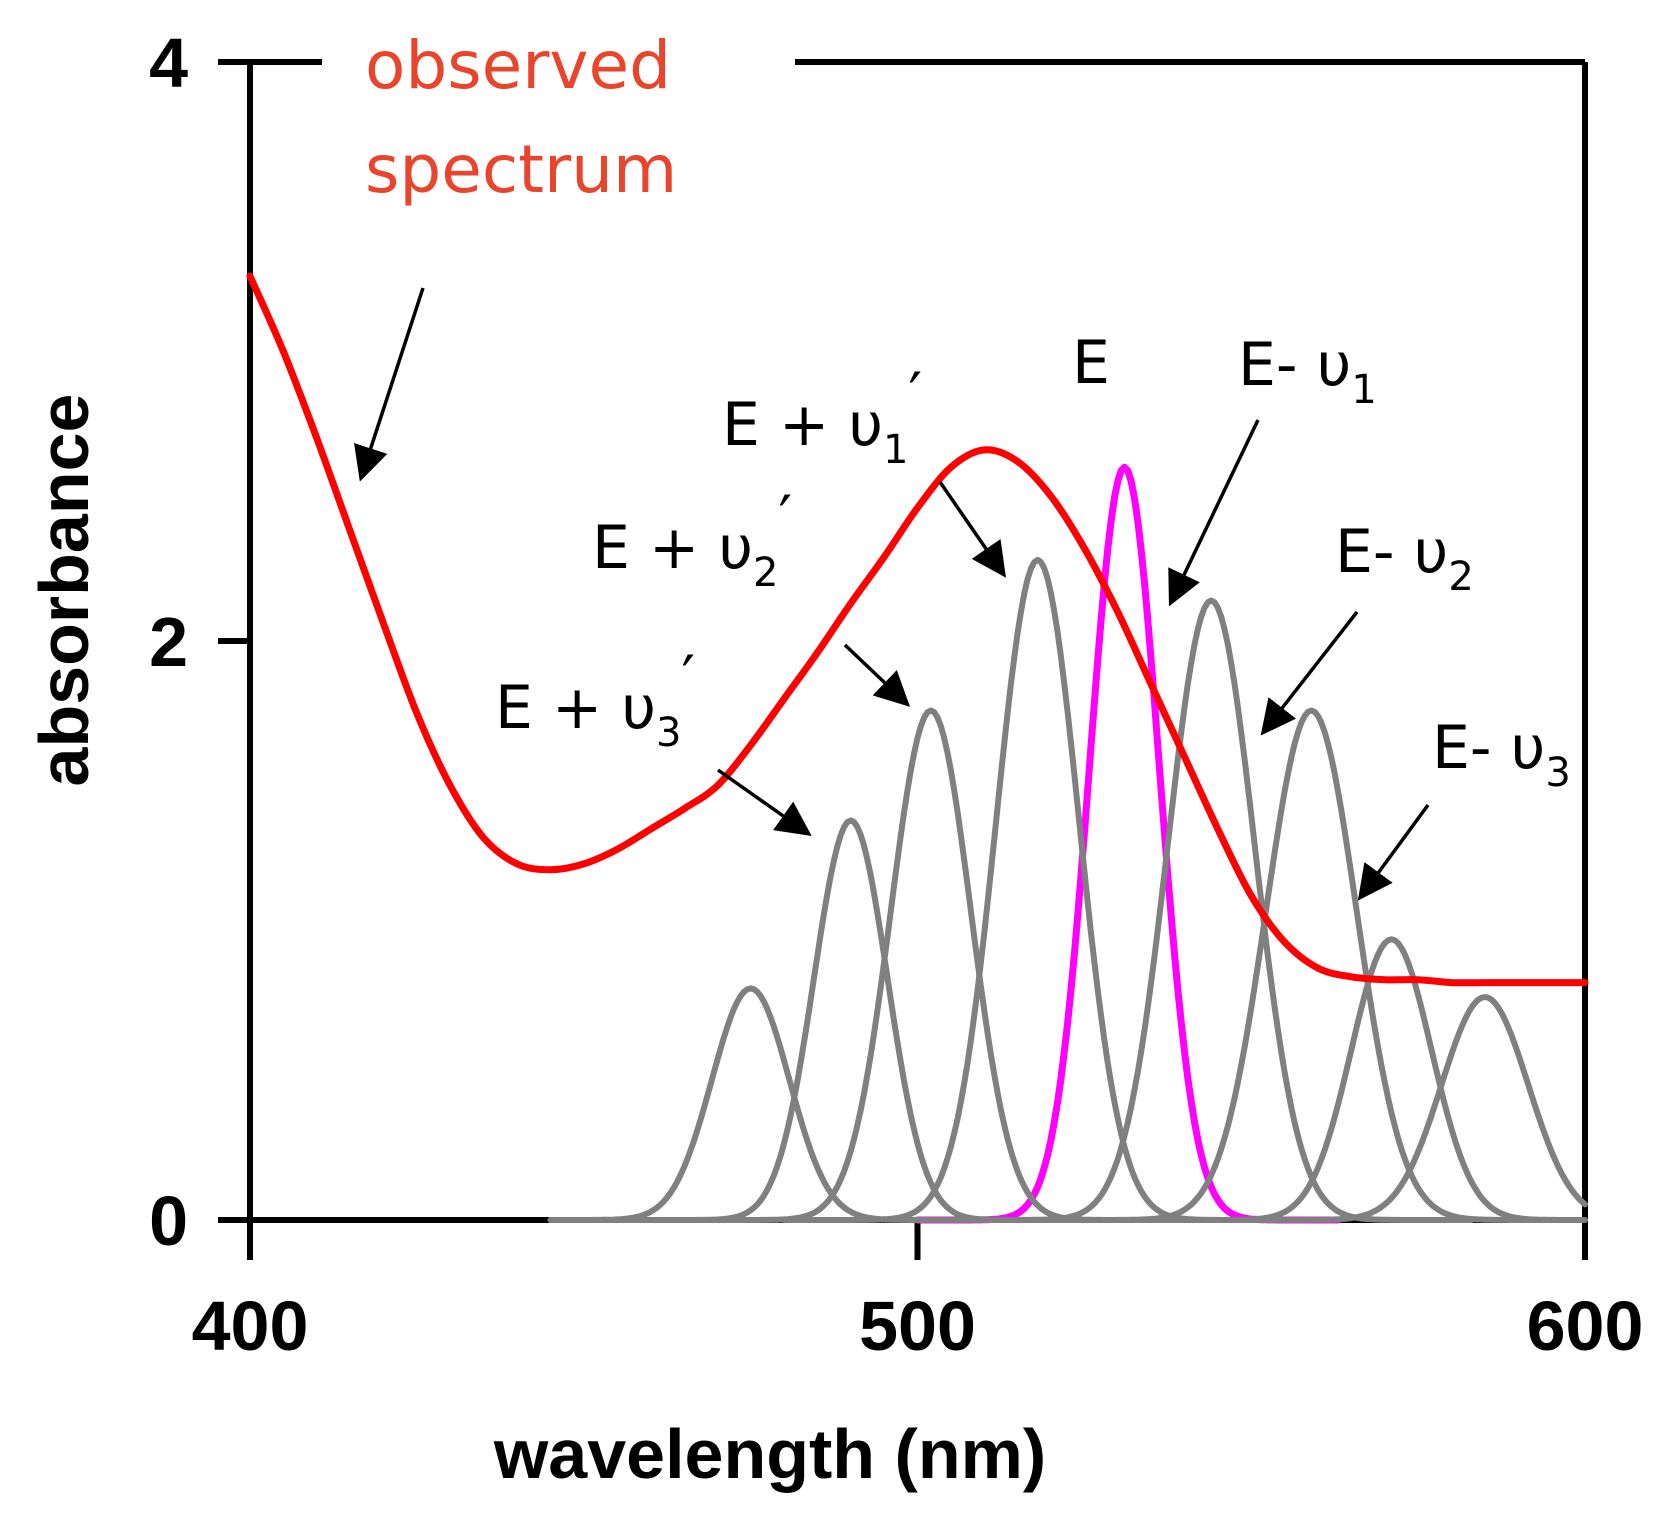 Image resolution: width=1674 pixels, height=1518 pixels. What do you see at coordinates (1418, 1108) in the screenshot?
I see `peak-e-minus-u4-line` at bounding box center [1418, 1108].